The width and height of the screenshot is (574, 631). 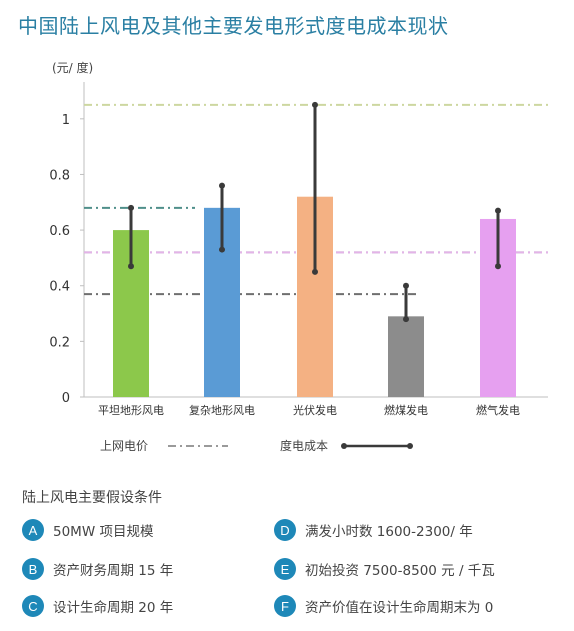 What do you see at coordinates (33, 530) in the screenshot?
I see `badge-a: A` at bounding box center [33, 530].